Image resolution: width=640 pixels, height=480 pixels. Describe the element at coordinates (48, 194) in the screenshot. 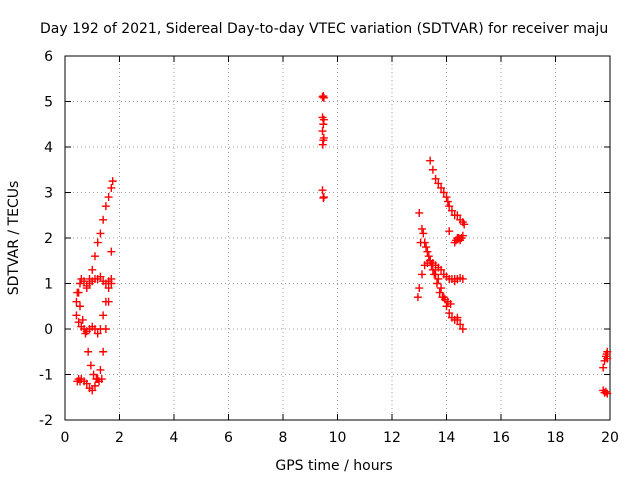

I see `y-tick-label: 3` at that location.